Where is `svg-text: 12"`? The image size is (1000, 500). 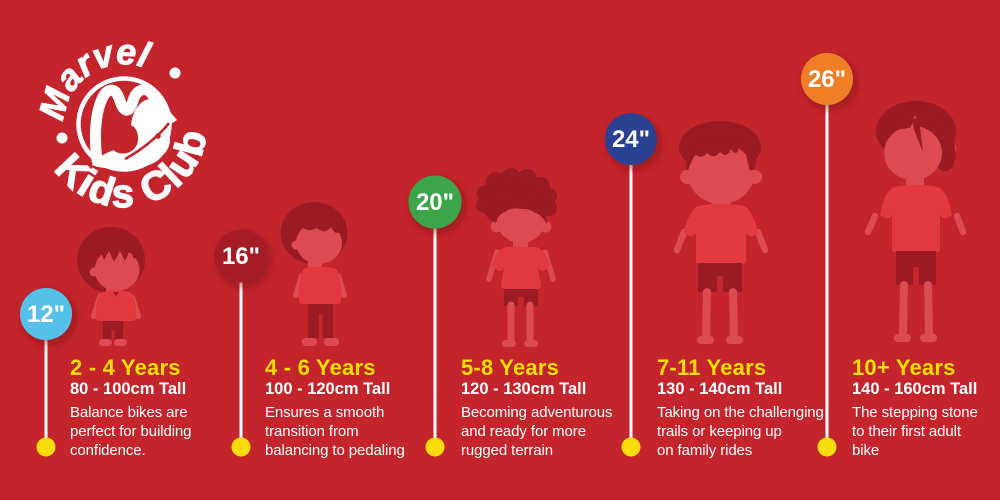
svg-text: 12" is located at coordinates (46, 314).